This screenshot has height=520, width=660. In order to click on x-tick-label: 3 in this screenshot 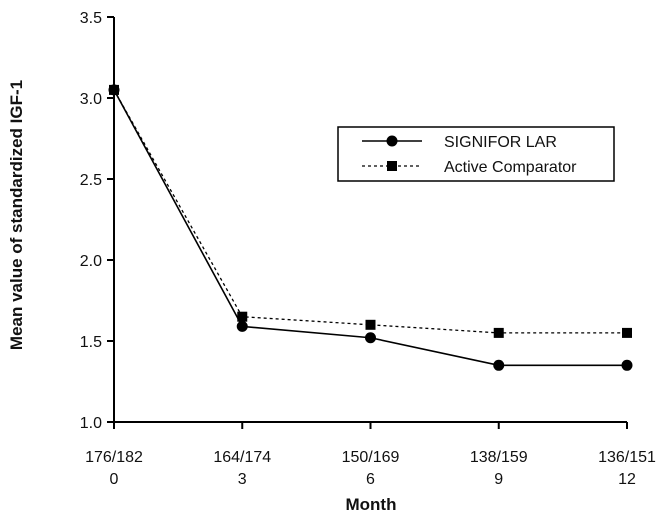, I will do `click(242, 479)`.